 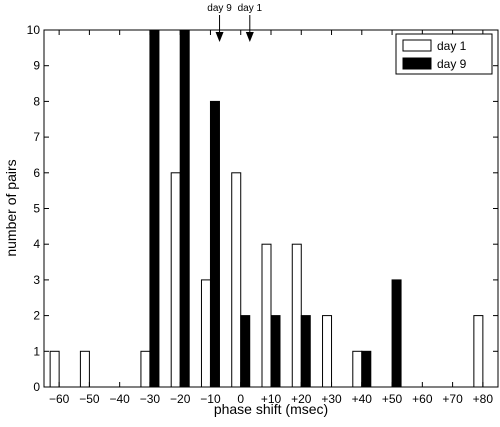 I want to click on x-tick-label: −50, so click(x=89, y=399).